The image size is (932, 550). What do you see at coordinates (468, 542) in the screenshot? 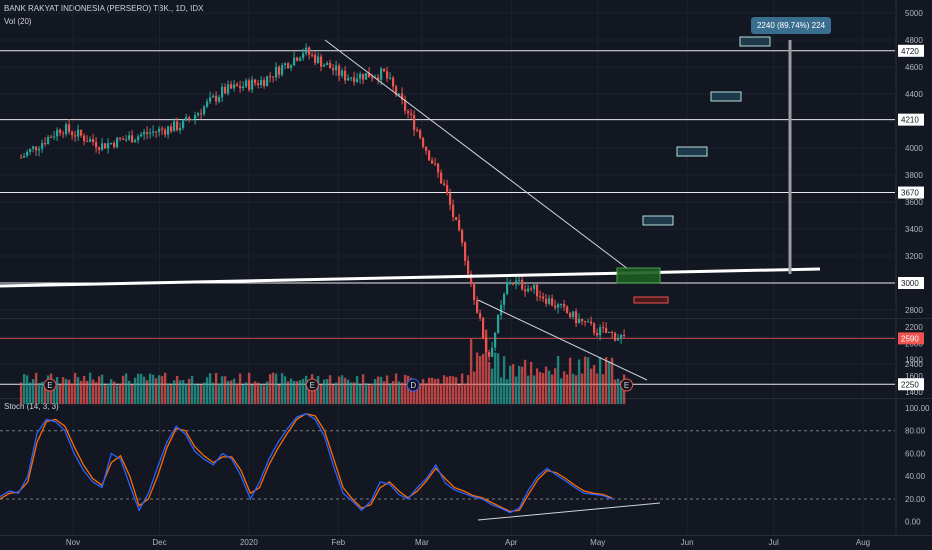
I see `time-axis: Nov Dec 2020 Feb Mar Apr May Jun Jul Aug` at bounding box center [468, 542].